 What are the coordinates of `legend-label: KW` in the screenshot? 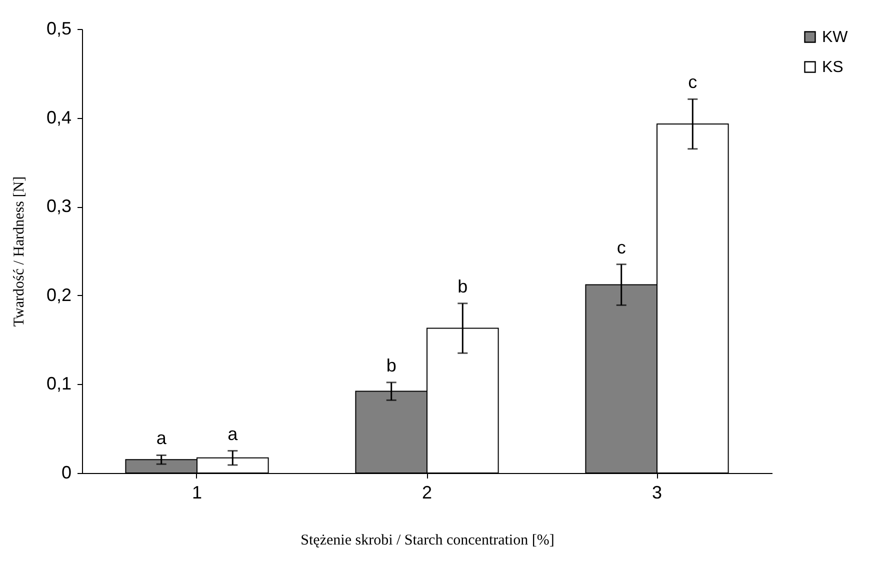 It's located at (835, 37).